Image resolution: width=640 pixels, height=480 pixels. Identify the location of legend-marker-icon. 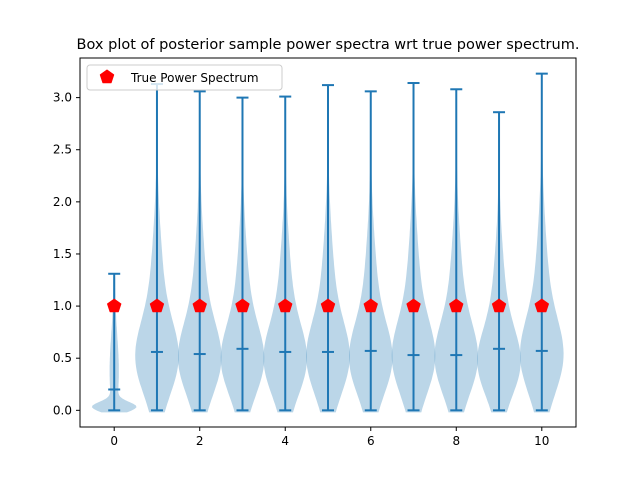
(107, 76).